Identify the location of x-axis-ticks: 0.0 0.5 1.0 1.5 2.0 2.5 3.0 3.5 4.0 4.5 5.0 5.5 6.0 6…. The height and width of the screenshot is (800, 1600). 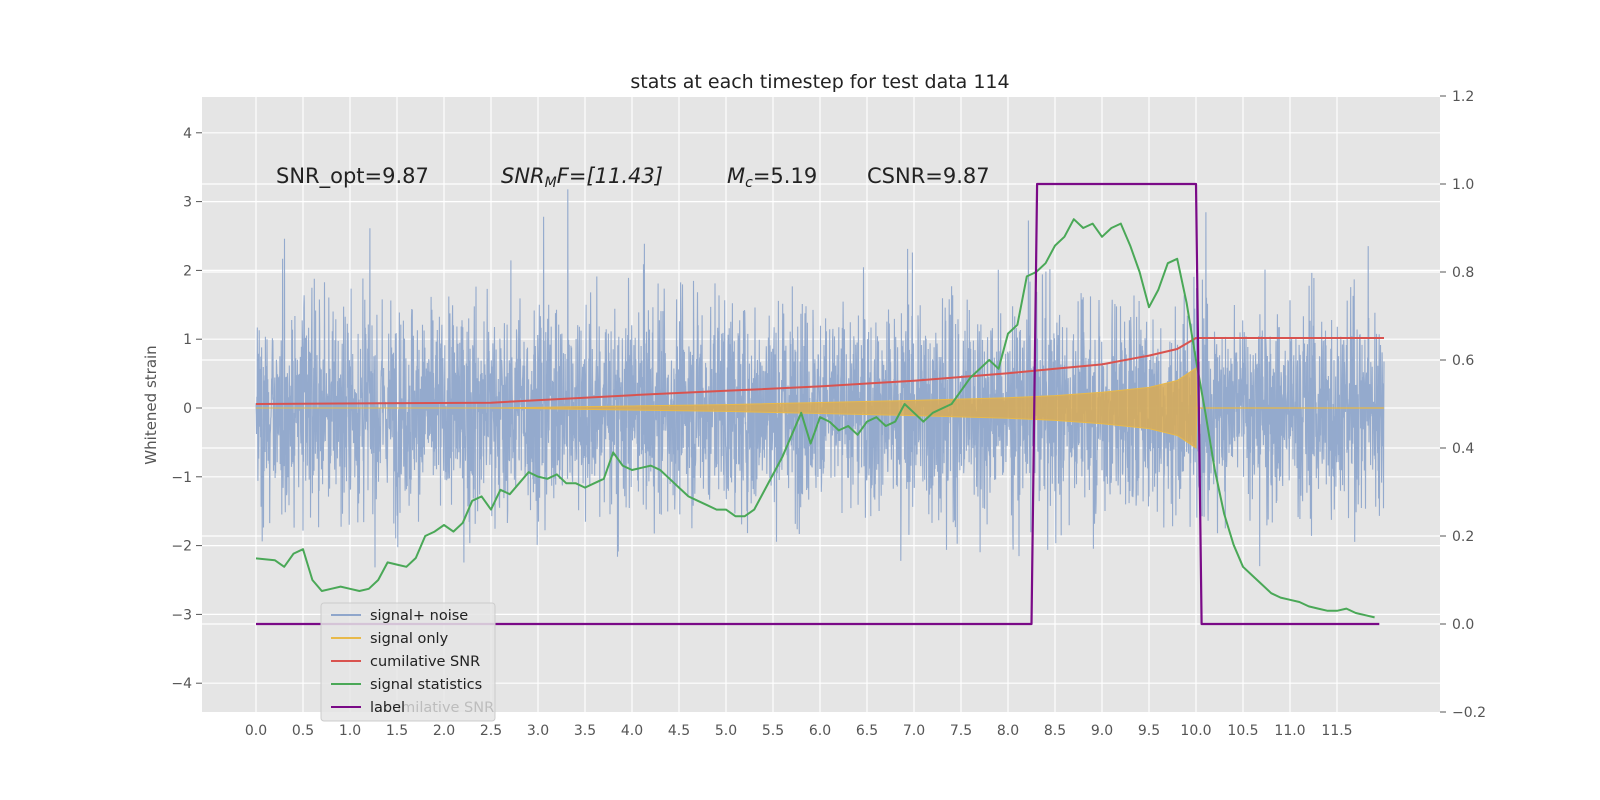
(799, 731).